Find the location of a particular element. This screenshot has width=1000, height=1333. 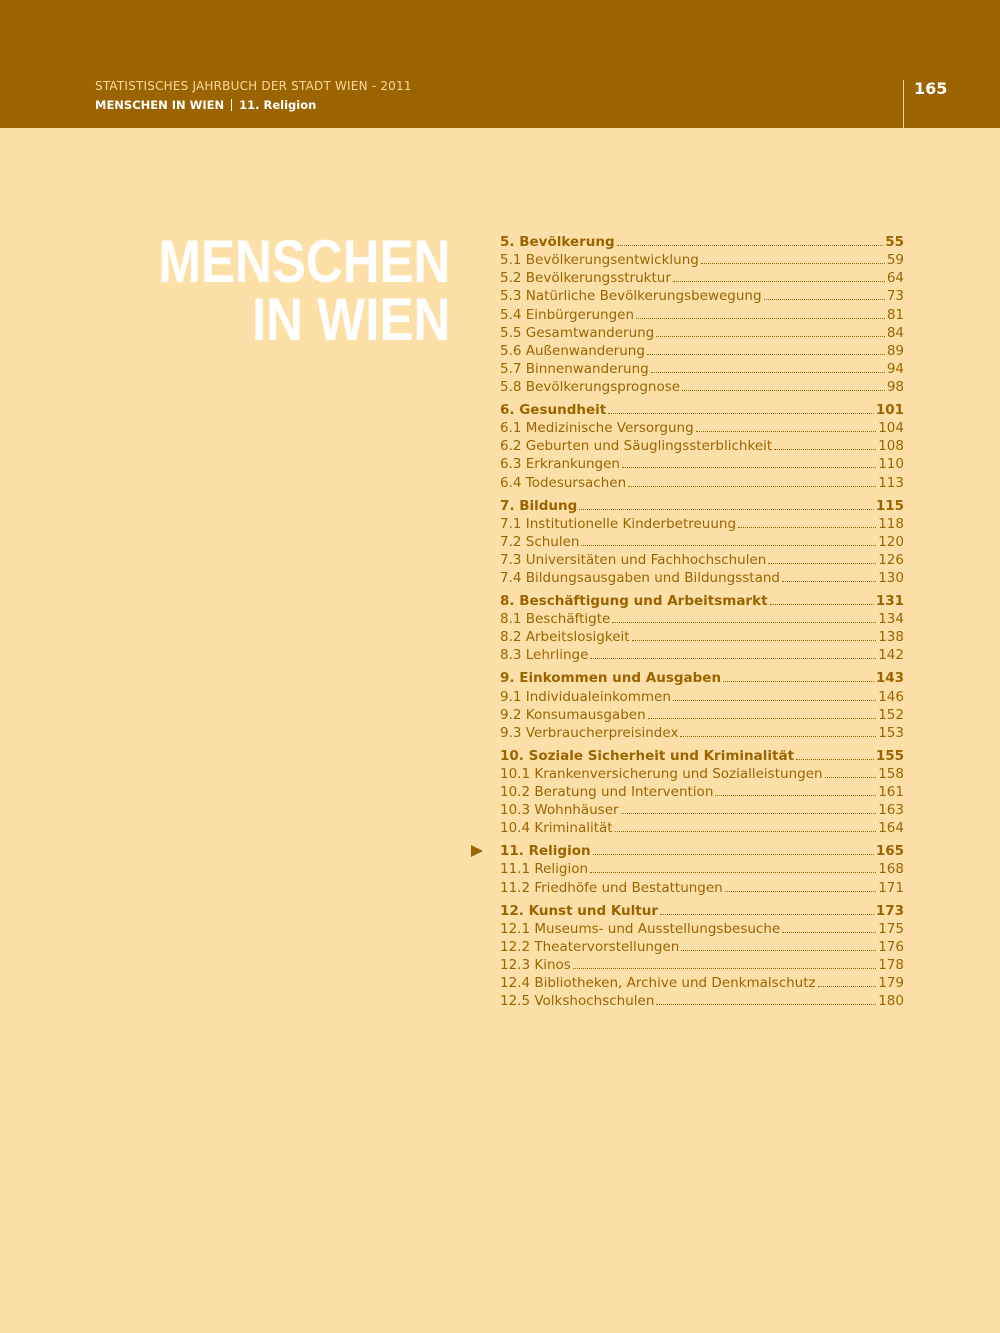

entry-page: 152 is located at coordinates (891, 714).